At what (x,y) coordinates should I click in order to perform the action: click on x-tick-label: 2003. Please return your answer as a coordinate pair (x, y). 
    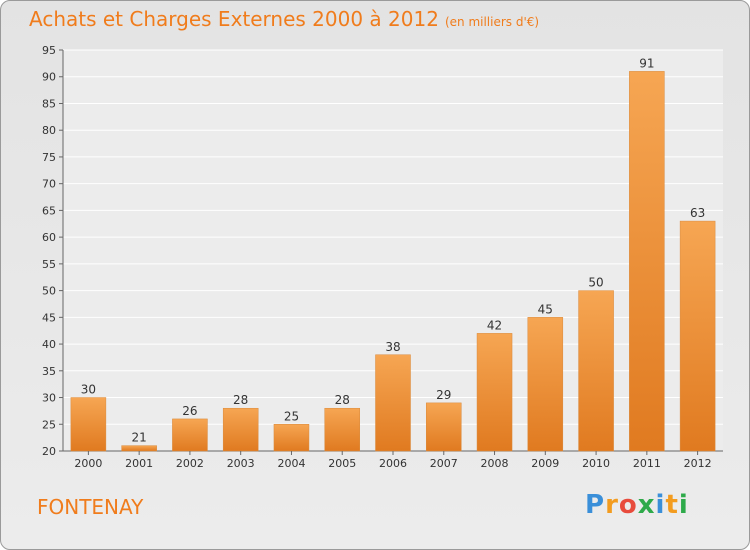
    Looking at the image, I should click on (241, 463).